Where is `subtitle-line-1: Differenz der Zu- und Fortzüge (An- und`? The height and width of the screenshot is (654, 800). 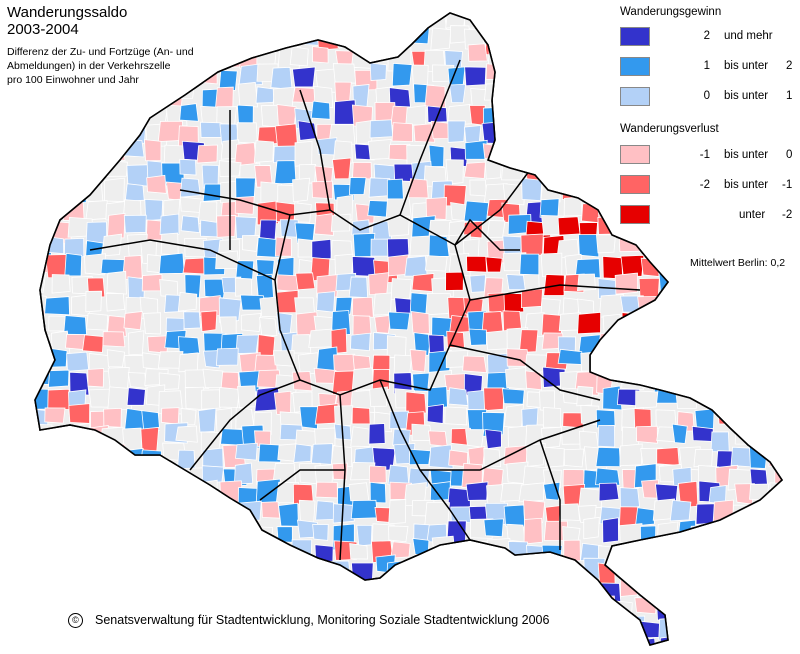 subtitle-line-1: Differenz der Zu- und Fortzüge (An- und is located at coordinates (100, 52).